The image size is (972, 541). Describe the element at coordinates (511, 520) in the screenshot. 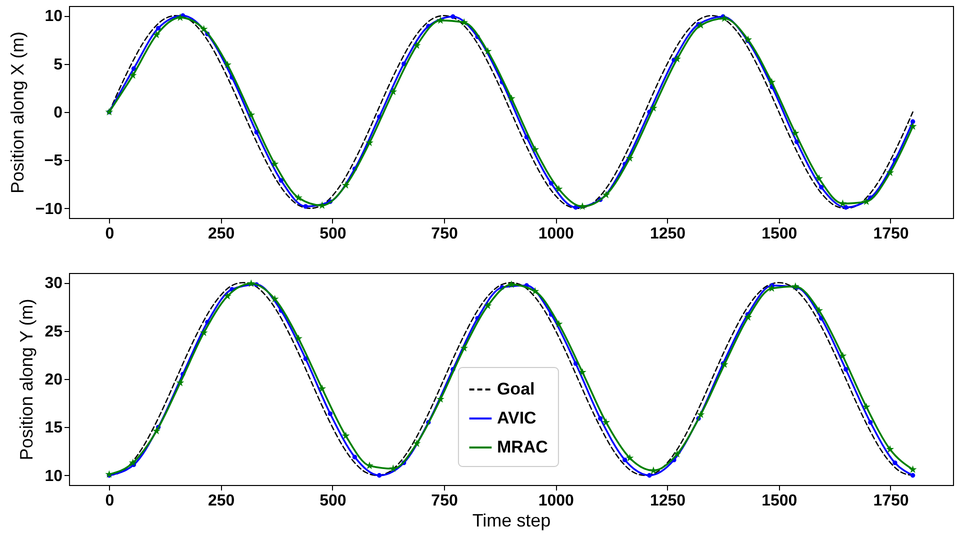

I see `x-axis-title: Time step` at that location.